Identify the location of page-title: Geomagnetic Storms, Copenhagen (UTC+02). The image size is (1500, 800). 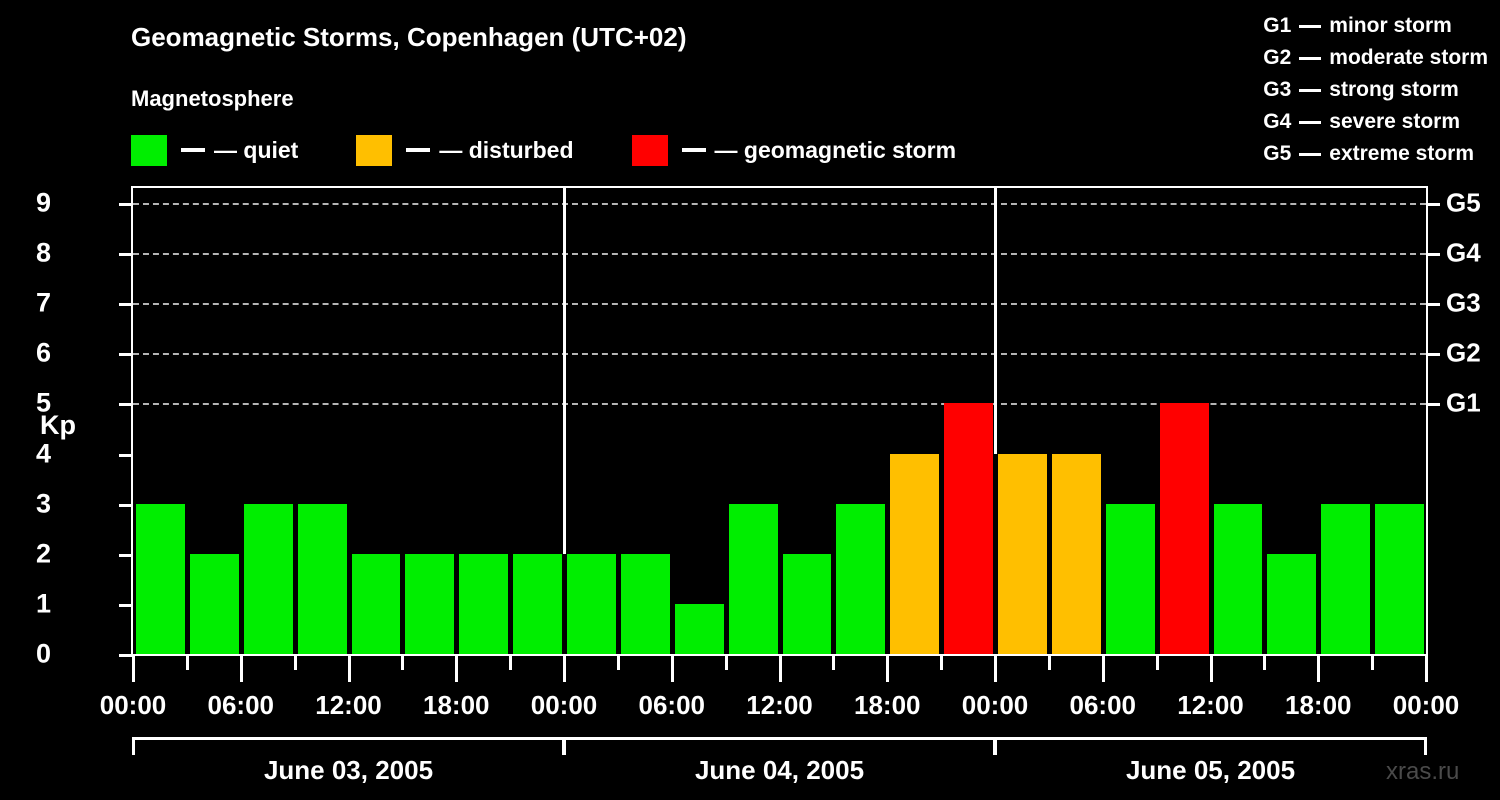
(409, 37).